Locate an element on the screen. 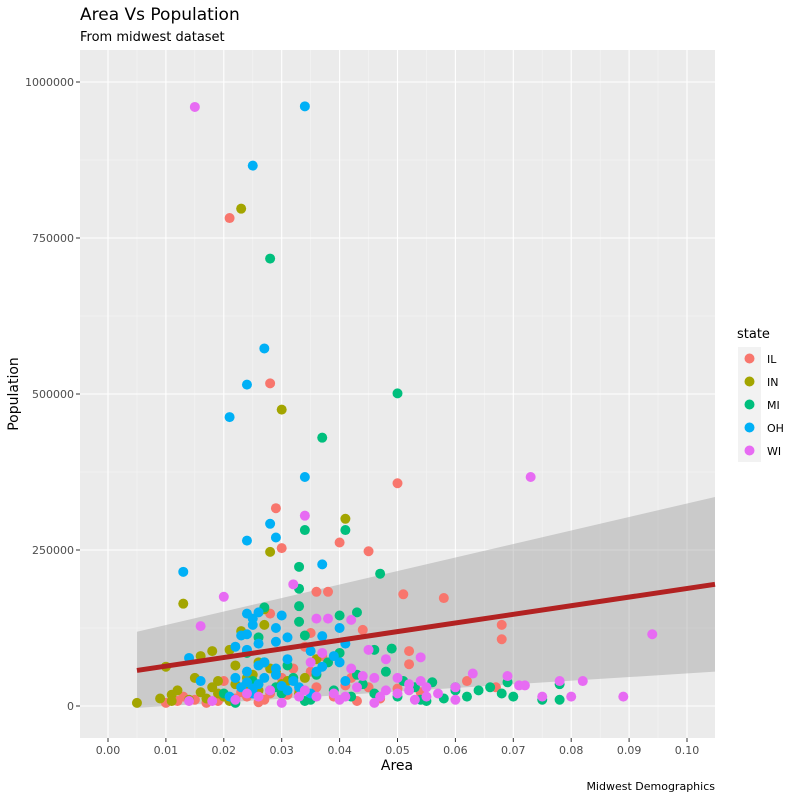 This screenshot has height=804, width=800. legend-title: state is located at coordinates (753, 334).